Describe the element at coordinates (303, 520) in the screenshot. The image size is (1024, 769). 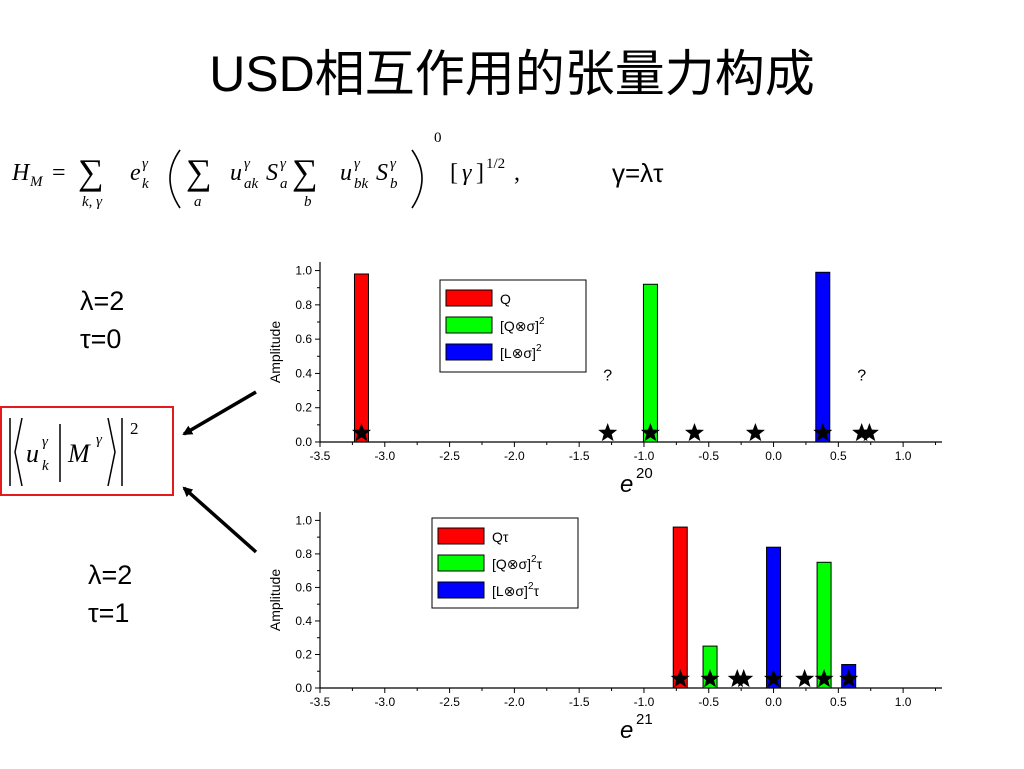
I see `y-tick-label: 1.0` at that location.